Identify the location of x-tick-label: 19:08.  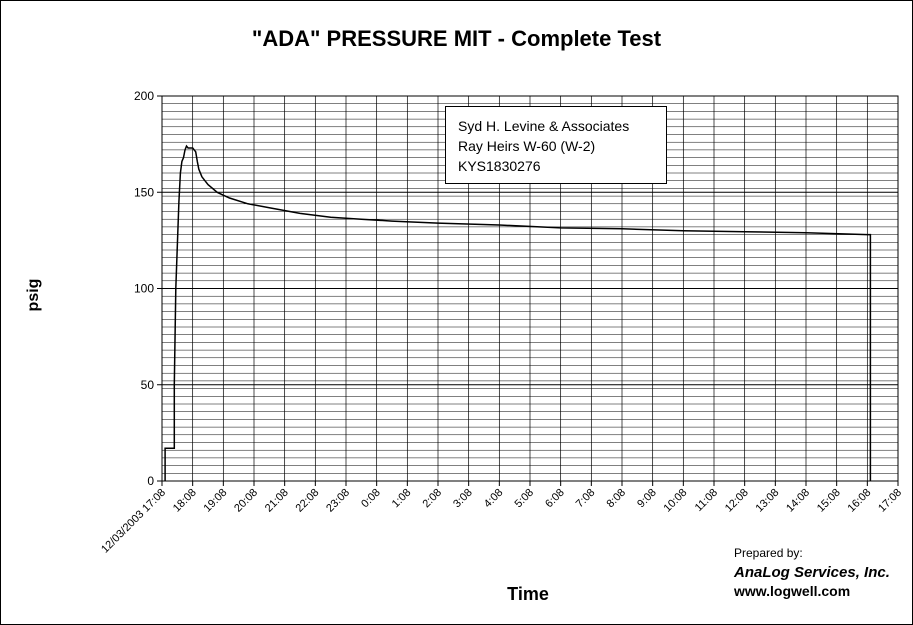
(216, 501).